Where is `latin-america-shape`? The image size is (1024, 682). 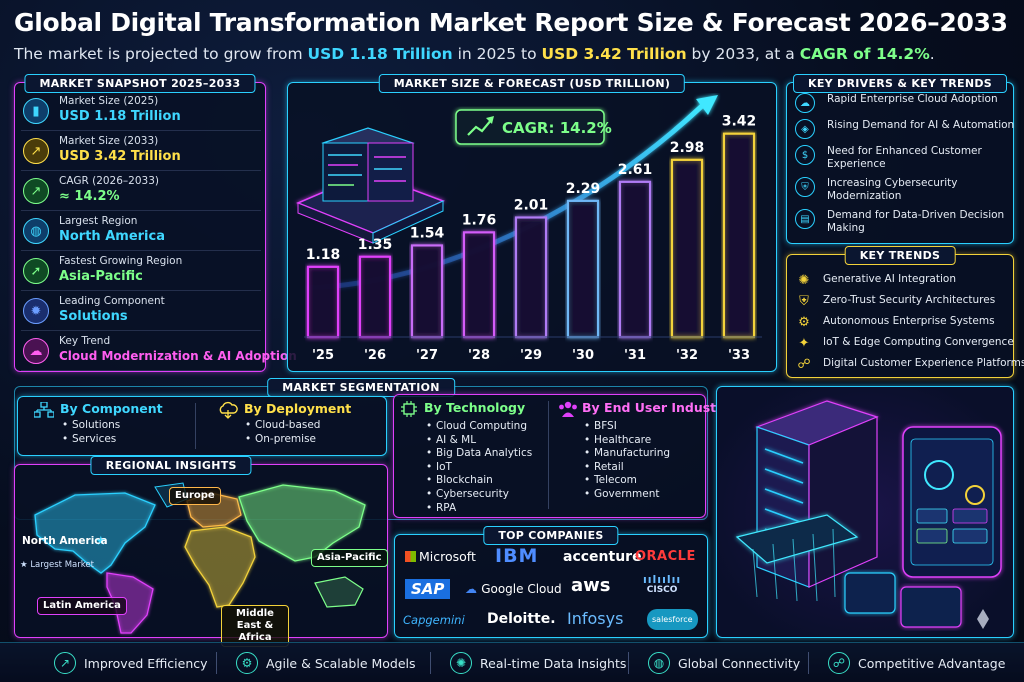
latin-america-shape is located at coordinates (130, 603).